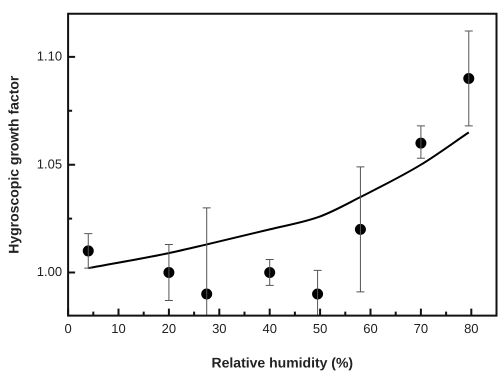  What do you see at coordinates (49, 164) in the screenshot?
I see `y-tick-label: 1.05` at bounding box center [49, 164].